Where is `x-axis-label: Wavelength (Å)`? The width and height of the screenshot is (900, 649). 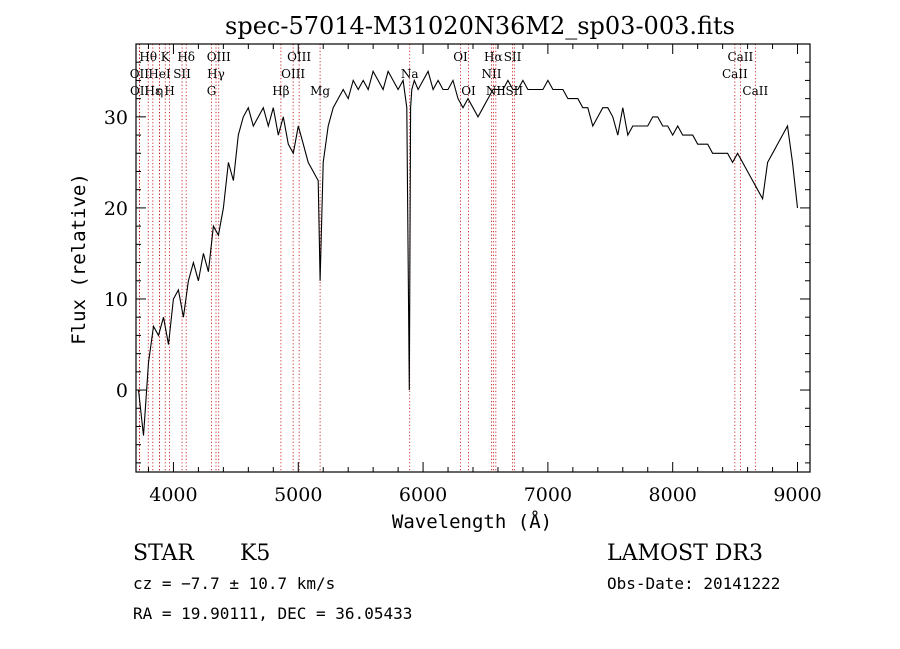
x-axis-label: Wavelength (Å) is located at coordinates (472, 521).